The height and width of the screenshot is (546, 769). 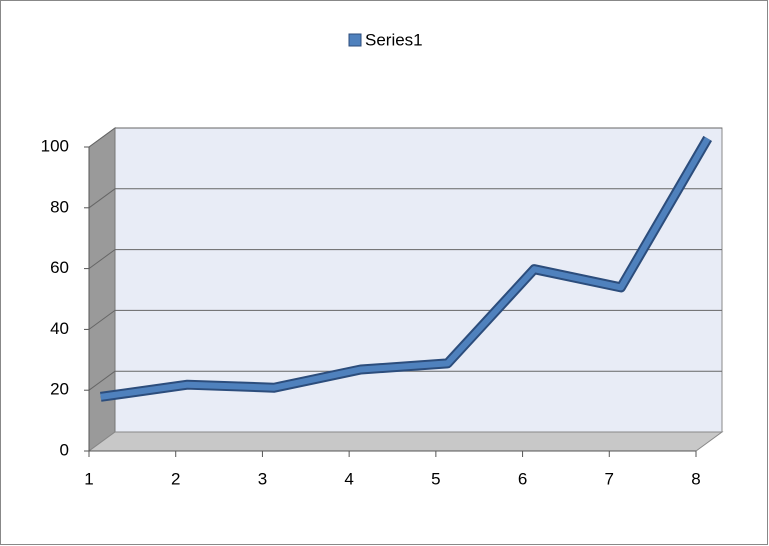 I want to click on floor, so click(x=405, y=441).